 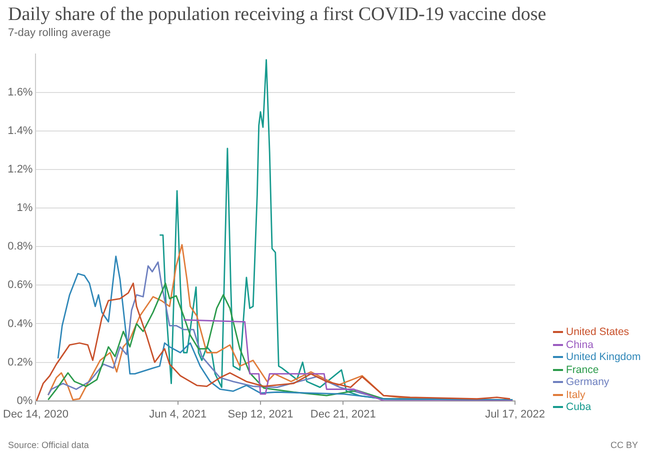 What do you see at coordinates (20, 324) in the screenshot?
I see `y-tick-label: 0.4%` at bounding box center [20, 324].